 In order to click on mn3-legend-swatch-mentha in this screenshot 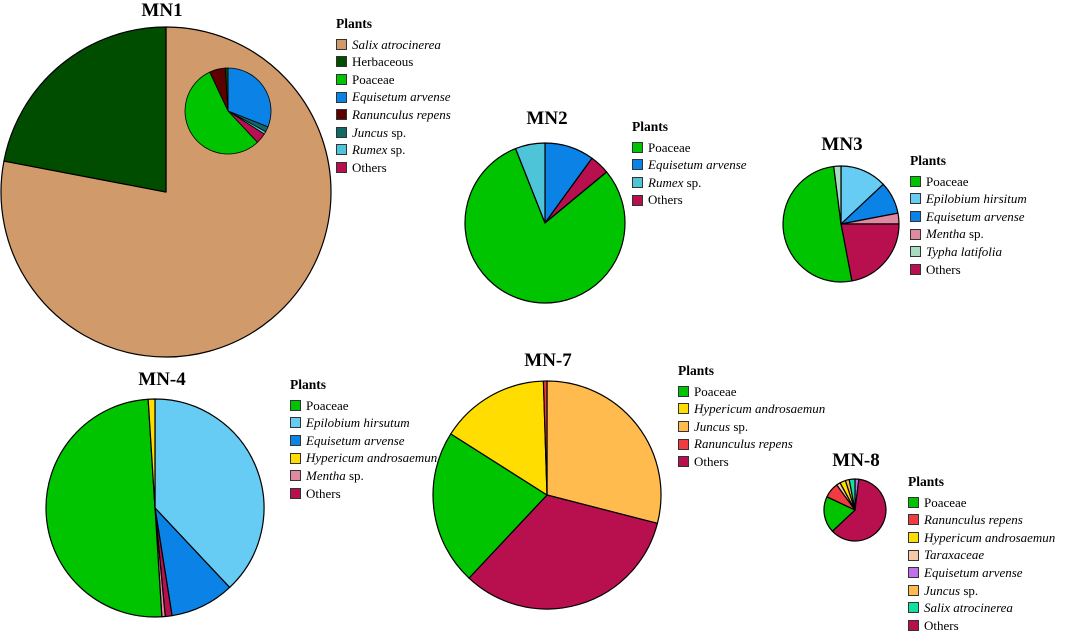, I will do `click(915, 234)`.